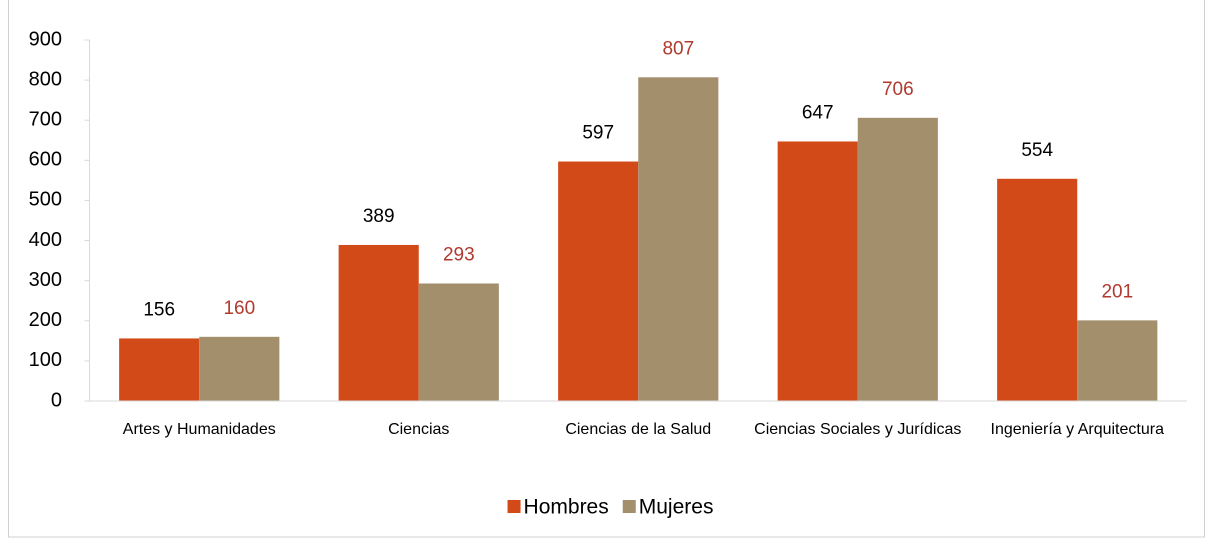 This screenshot has height=543, width=1213. Describe the element at coordinates (239, 308) in the screenshot. I see `value-label: 160` at that location.